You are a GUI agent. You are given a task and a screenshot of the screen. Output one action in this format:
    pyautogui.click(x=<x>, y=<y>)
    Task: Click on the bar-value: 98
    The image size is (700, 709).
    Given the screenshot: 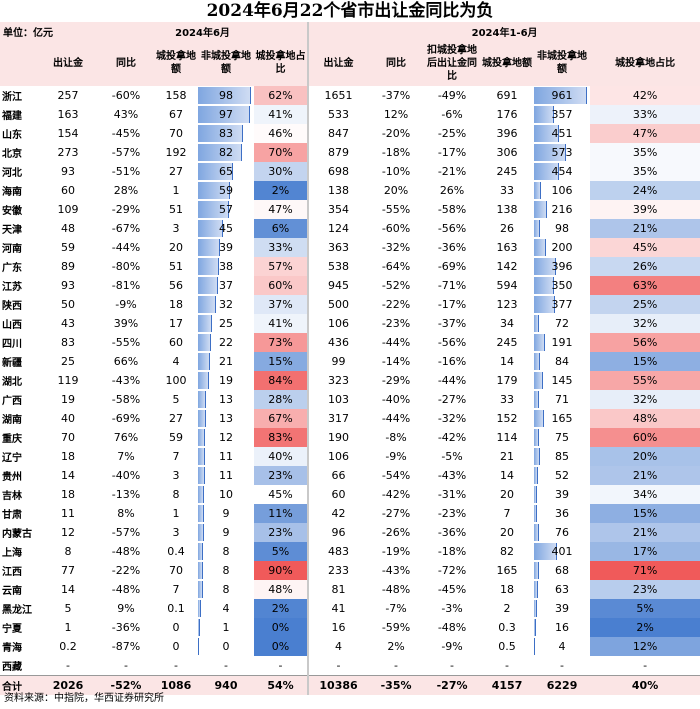 What is the action you would take?
    pyautogui.click(x=226, y=95)
    